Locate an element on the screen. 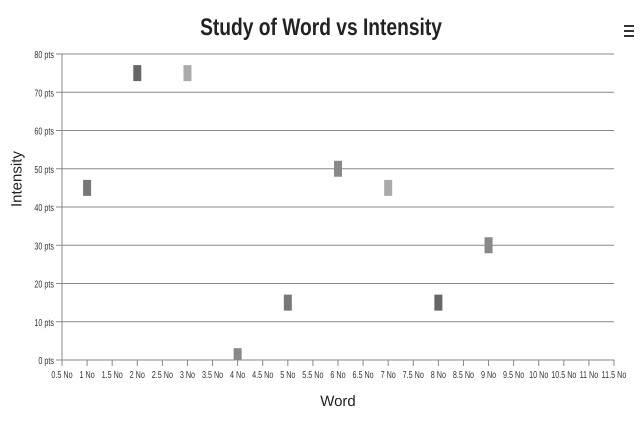 The image size is (642, 430). x-tick-label: 8.5 No is located at coordinates (463, 374).